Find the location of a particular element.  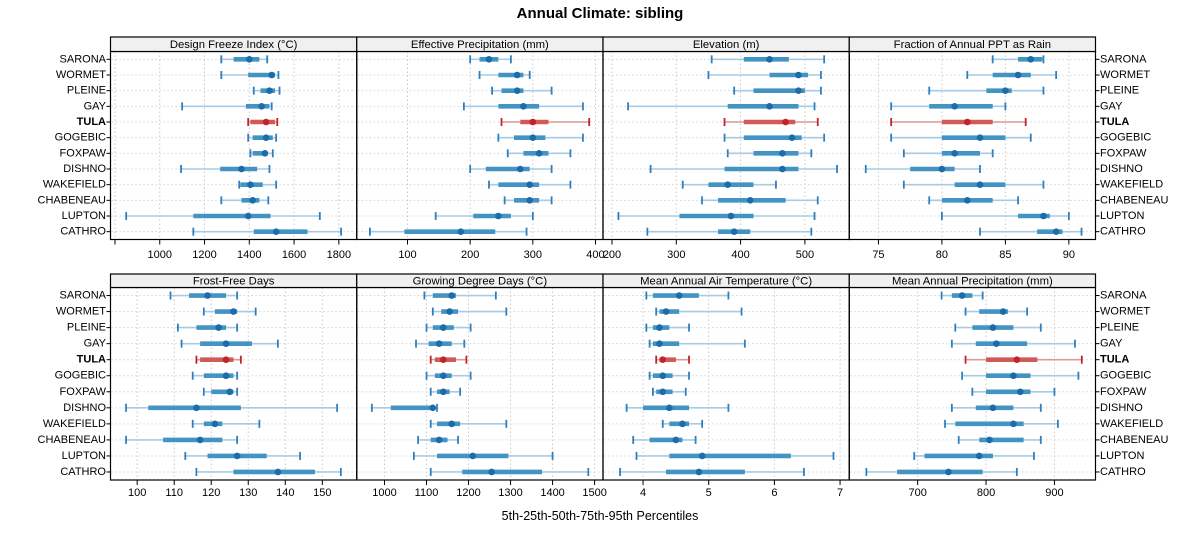

x-tick-label: 80 is located at coordinates (942, 255).